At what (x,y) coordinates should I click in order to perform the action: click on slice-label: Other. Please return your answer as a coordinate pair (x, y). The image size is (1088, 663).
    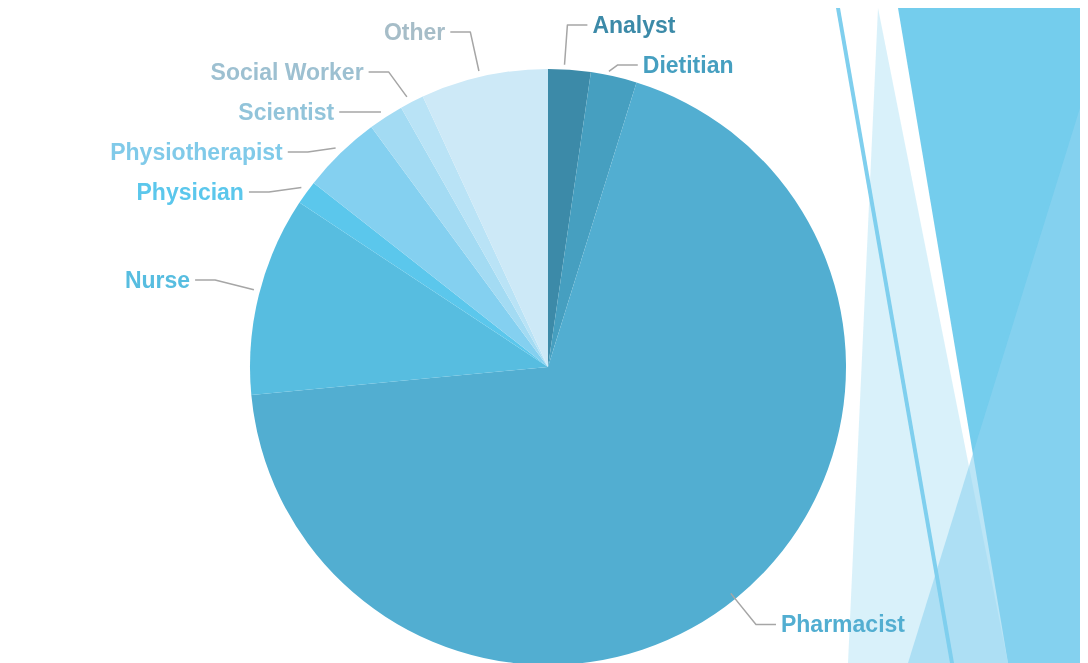
    Looking at the image, I should click on (414, 31).